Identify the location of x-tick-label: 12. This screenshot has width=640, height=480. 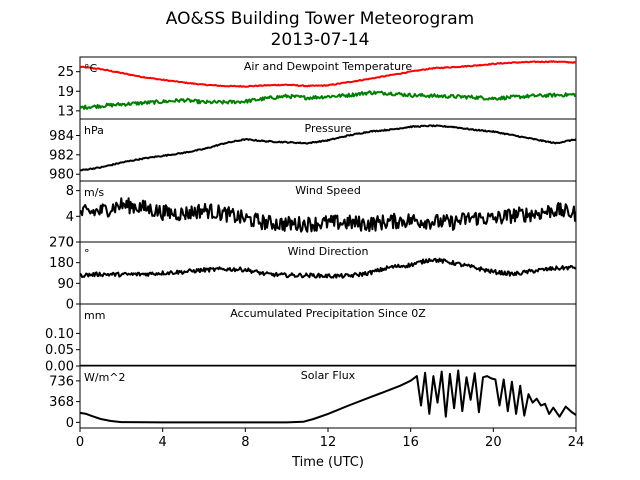
(328, 442).